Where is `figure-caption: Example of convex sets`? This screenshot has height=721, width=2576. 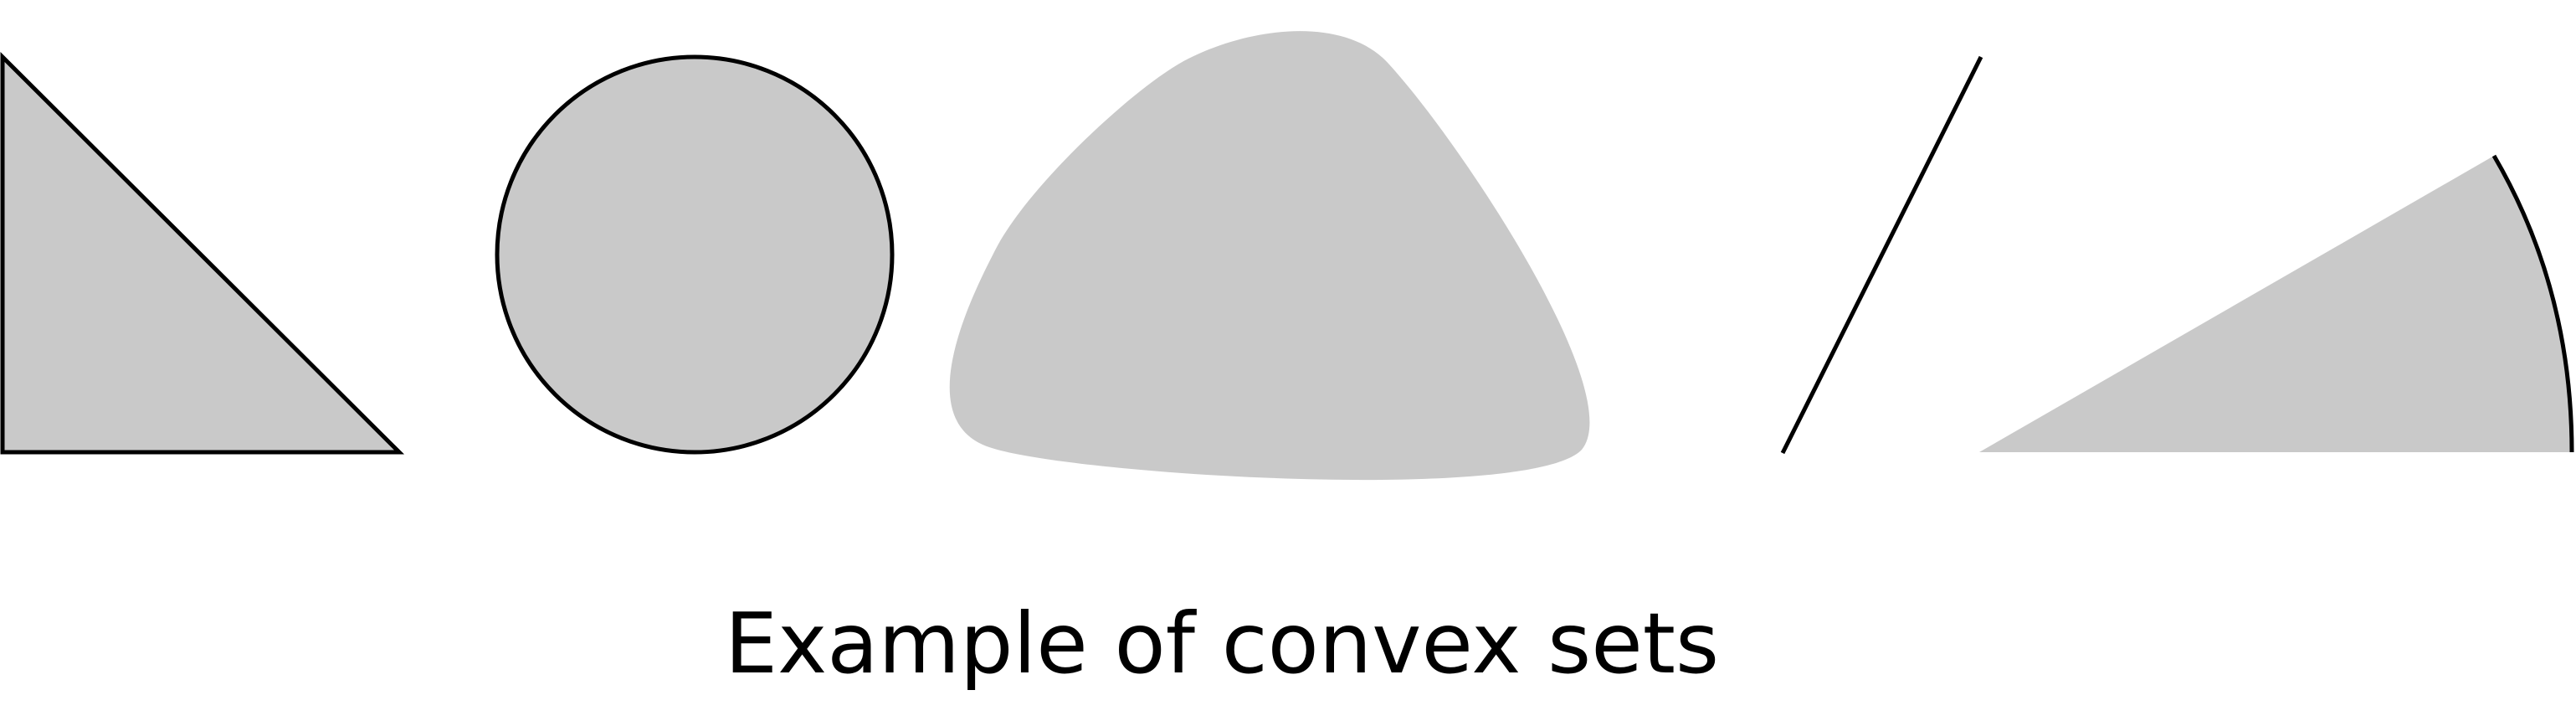 figure-caption: Example of convex sets is located at coordinates (1222, 644).